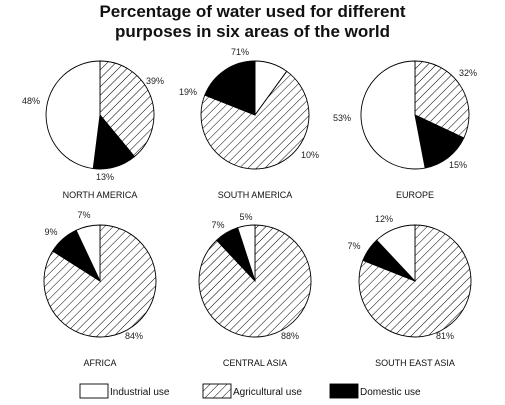  Describe the element at coordinates (384, 219) in the screenshot. I see `slice-label: 12%` at that location.